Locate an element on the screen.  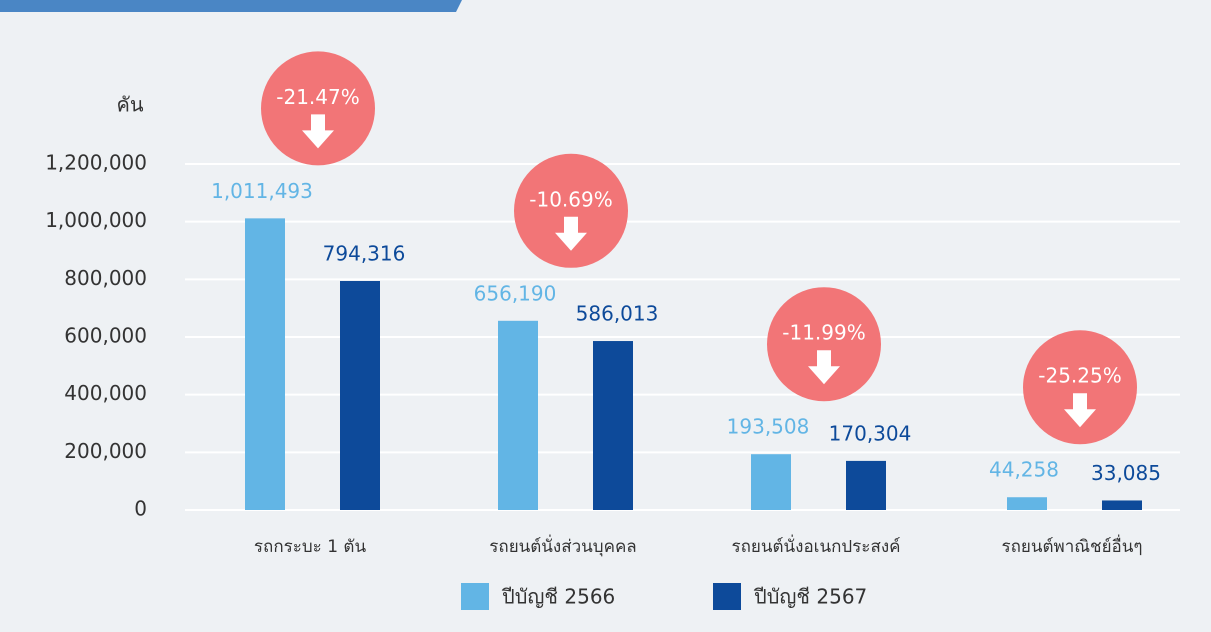
value-label: 170,304 is located at coordinates (870, 433).